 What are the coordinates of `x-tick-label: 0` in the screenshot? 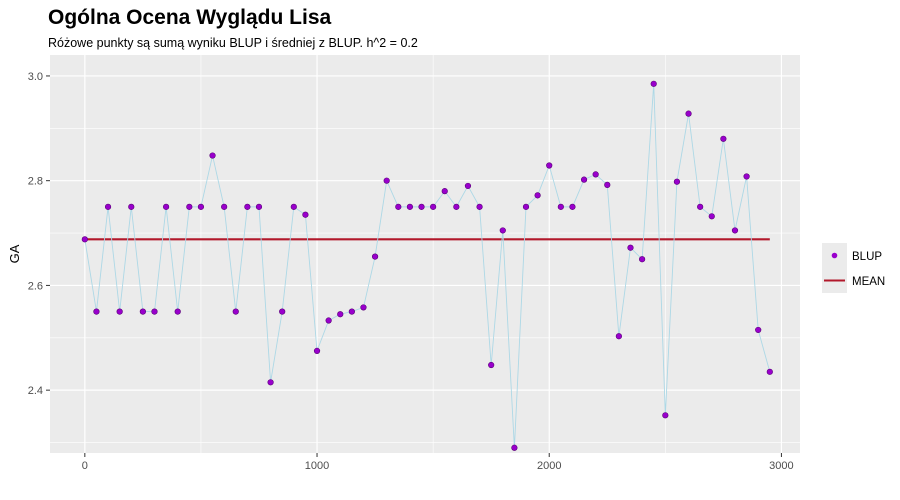 It's located at (85, 466).